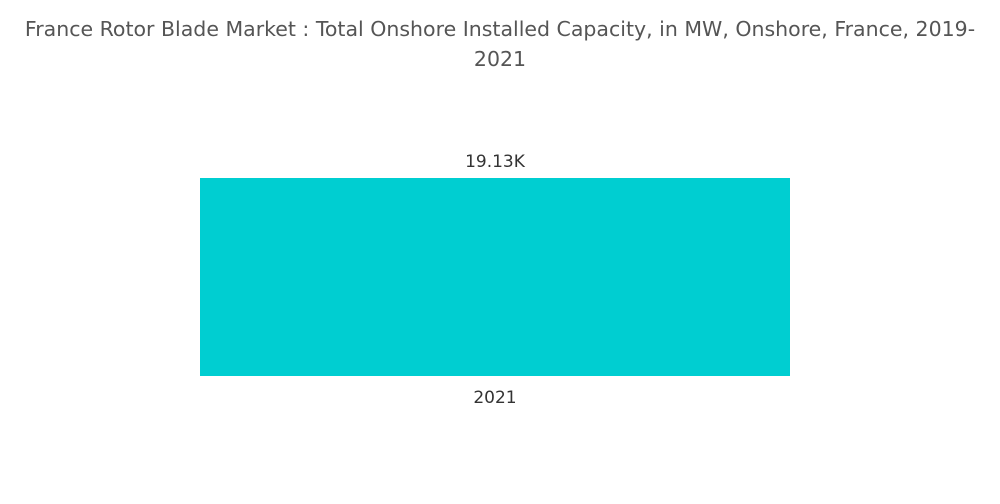 The width and height of the screenshot is (1000, 504). I want to click on data-label-2021: 19.13K, so click(495, 162).